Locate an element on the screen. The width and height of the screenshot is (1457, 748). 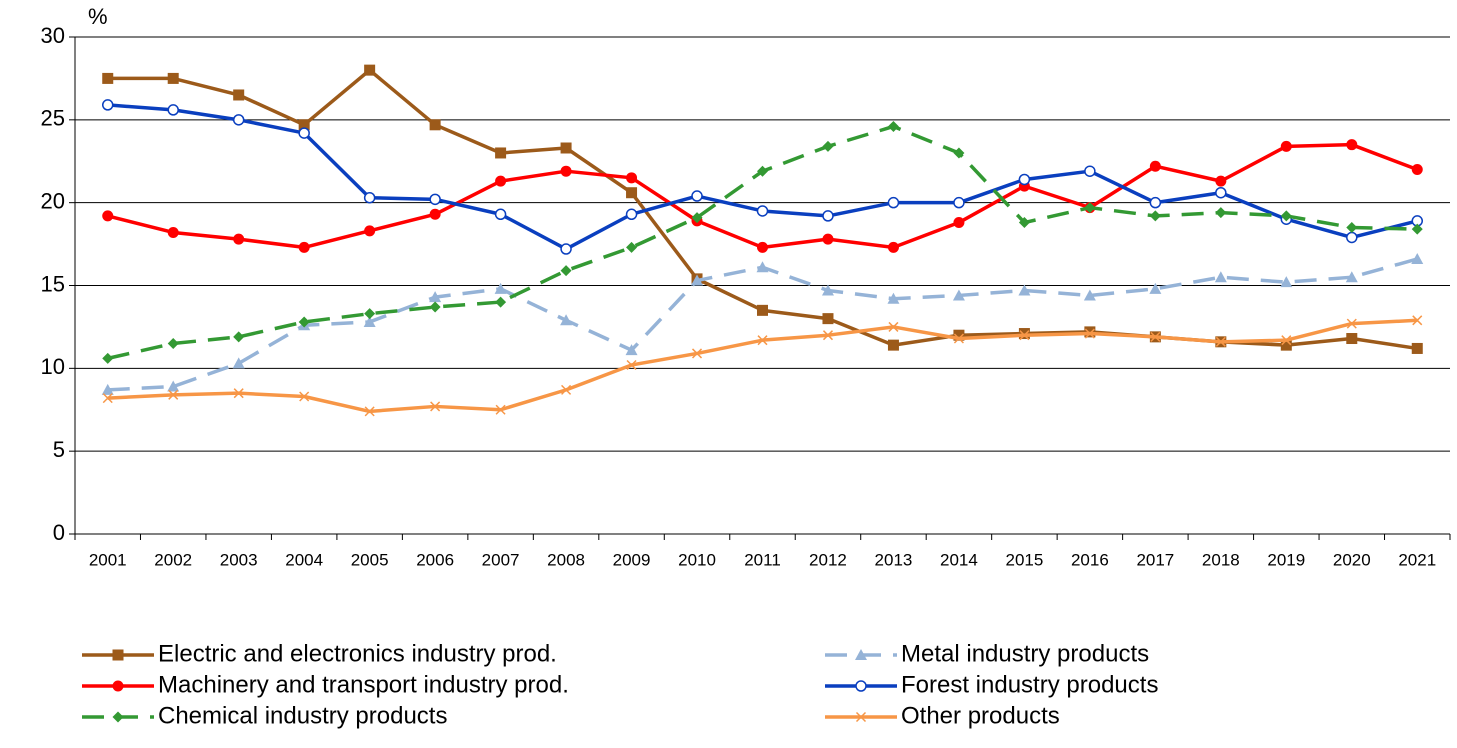
x-tick-label: 2011 is located at coordinates (762, 559).